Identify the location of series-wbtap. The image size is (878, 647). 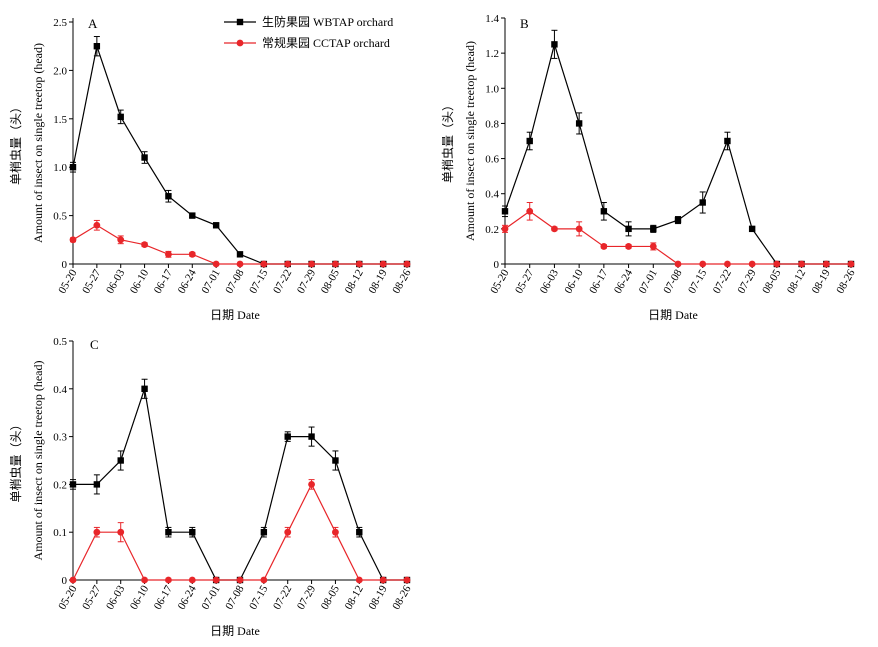
(240, 152).